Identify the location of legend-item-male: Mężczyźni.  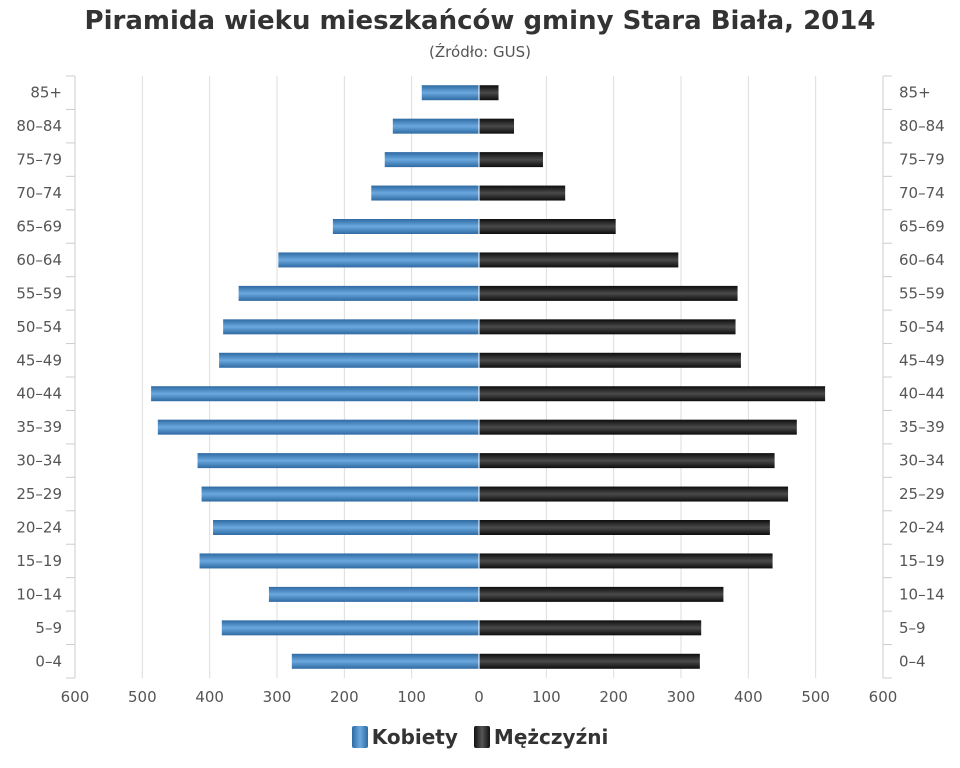
(541, 737).